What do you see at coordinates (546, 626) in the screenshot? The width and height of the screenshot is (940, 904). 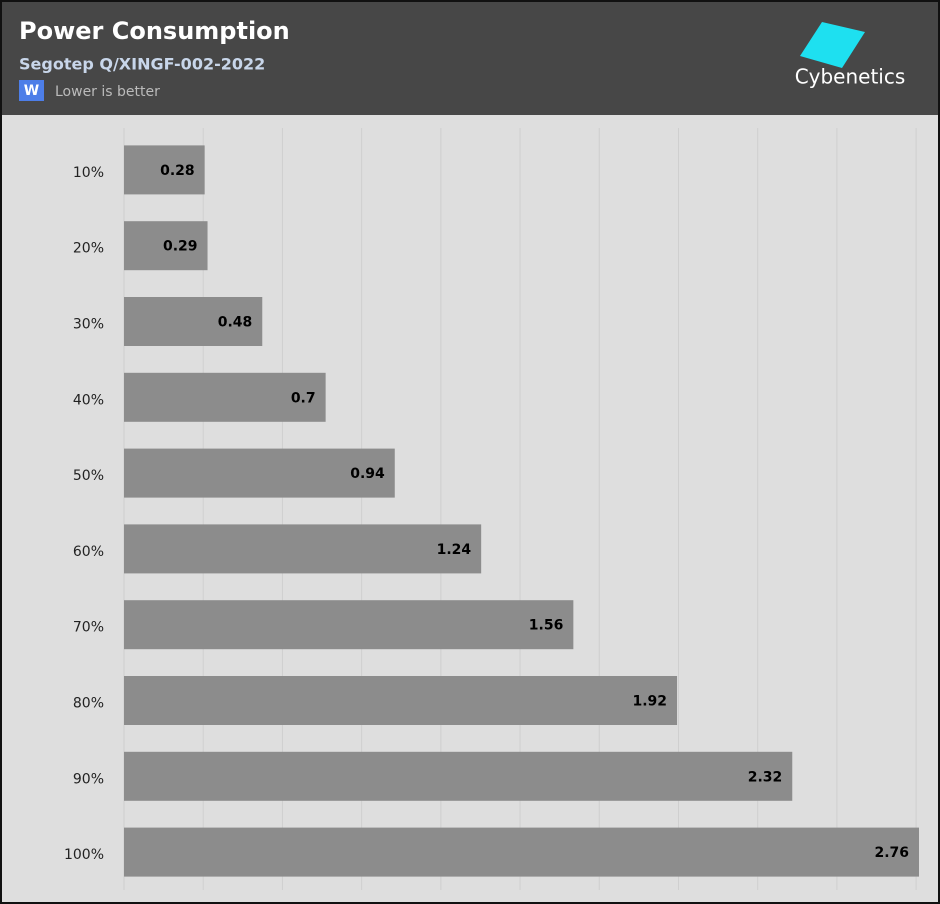 I see `value-label: 1.56` at bounding box center [546, 626].